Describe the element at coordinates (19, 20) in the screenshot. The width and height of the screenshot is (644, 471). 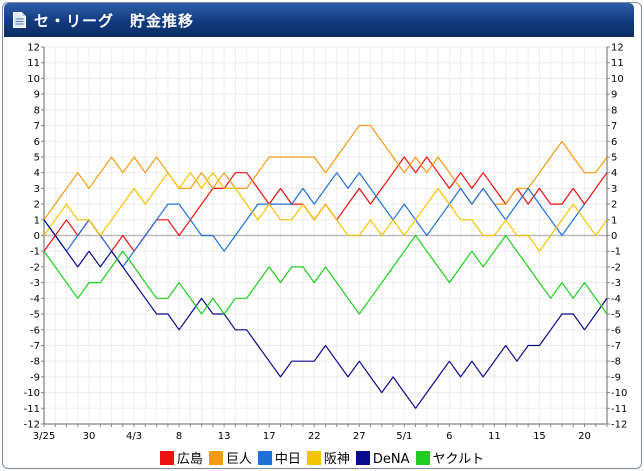
I see `document-icon` at that location.